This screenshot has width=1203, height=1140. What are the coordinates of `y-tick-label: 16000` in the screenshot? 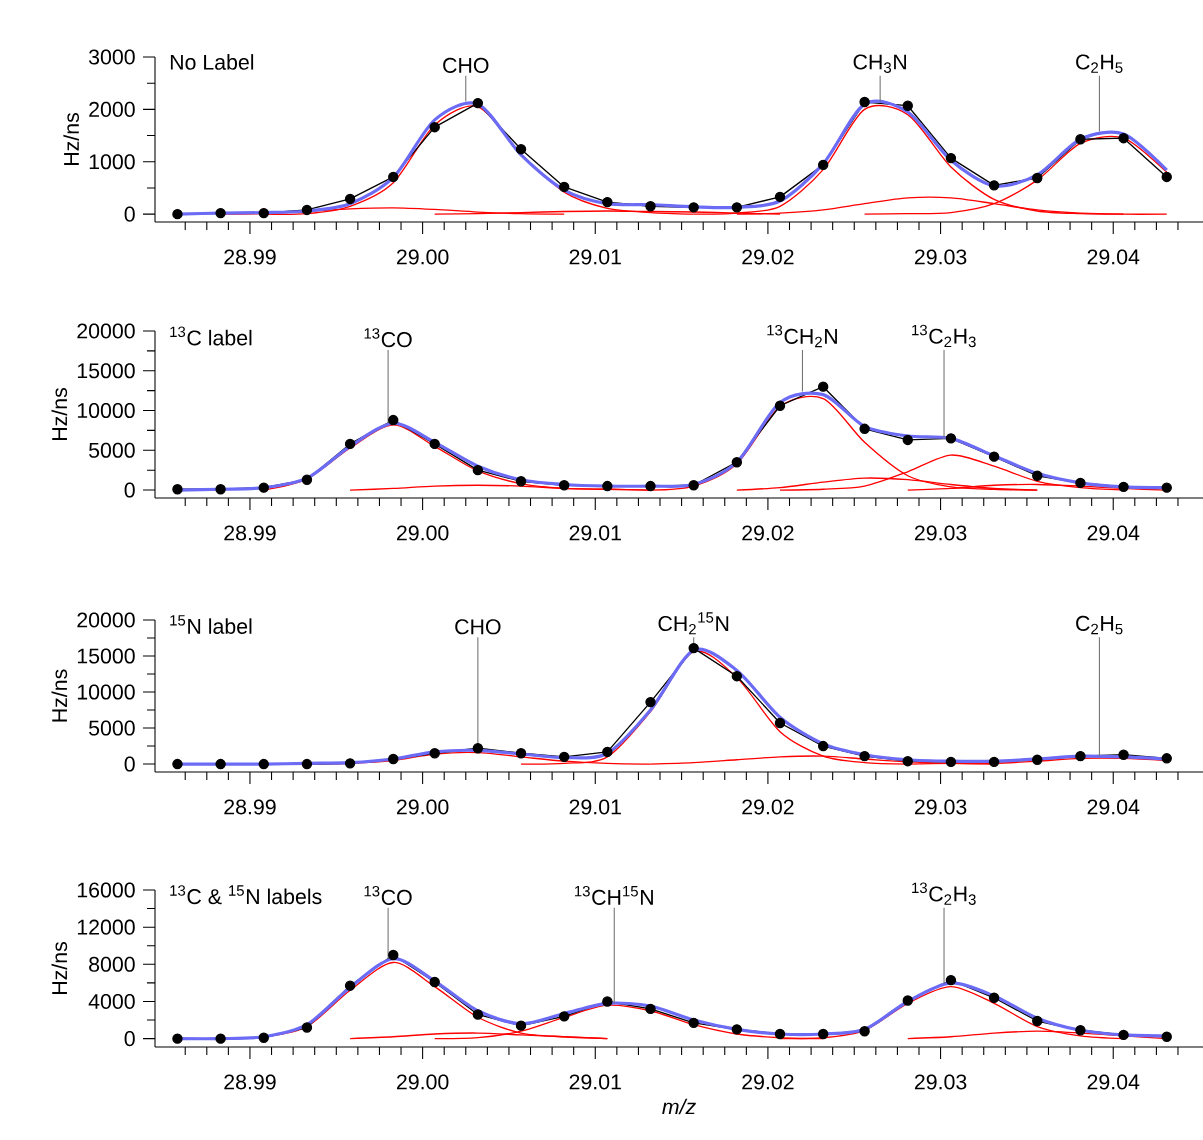 It's located at (106, 890).